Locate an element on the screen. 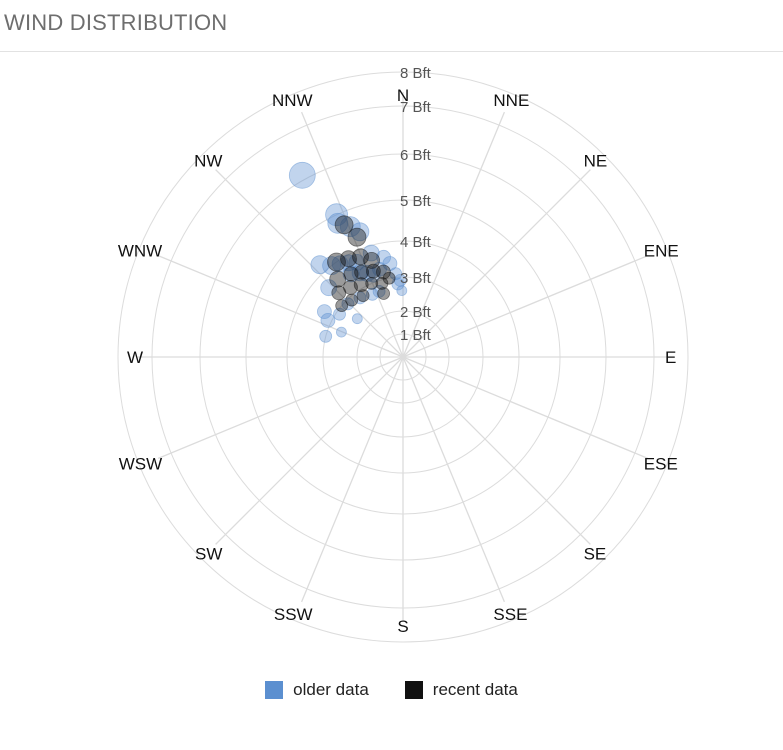  series-recent-data is located at coordinates (361, 264).